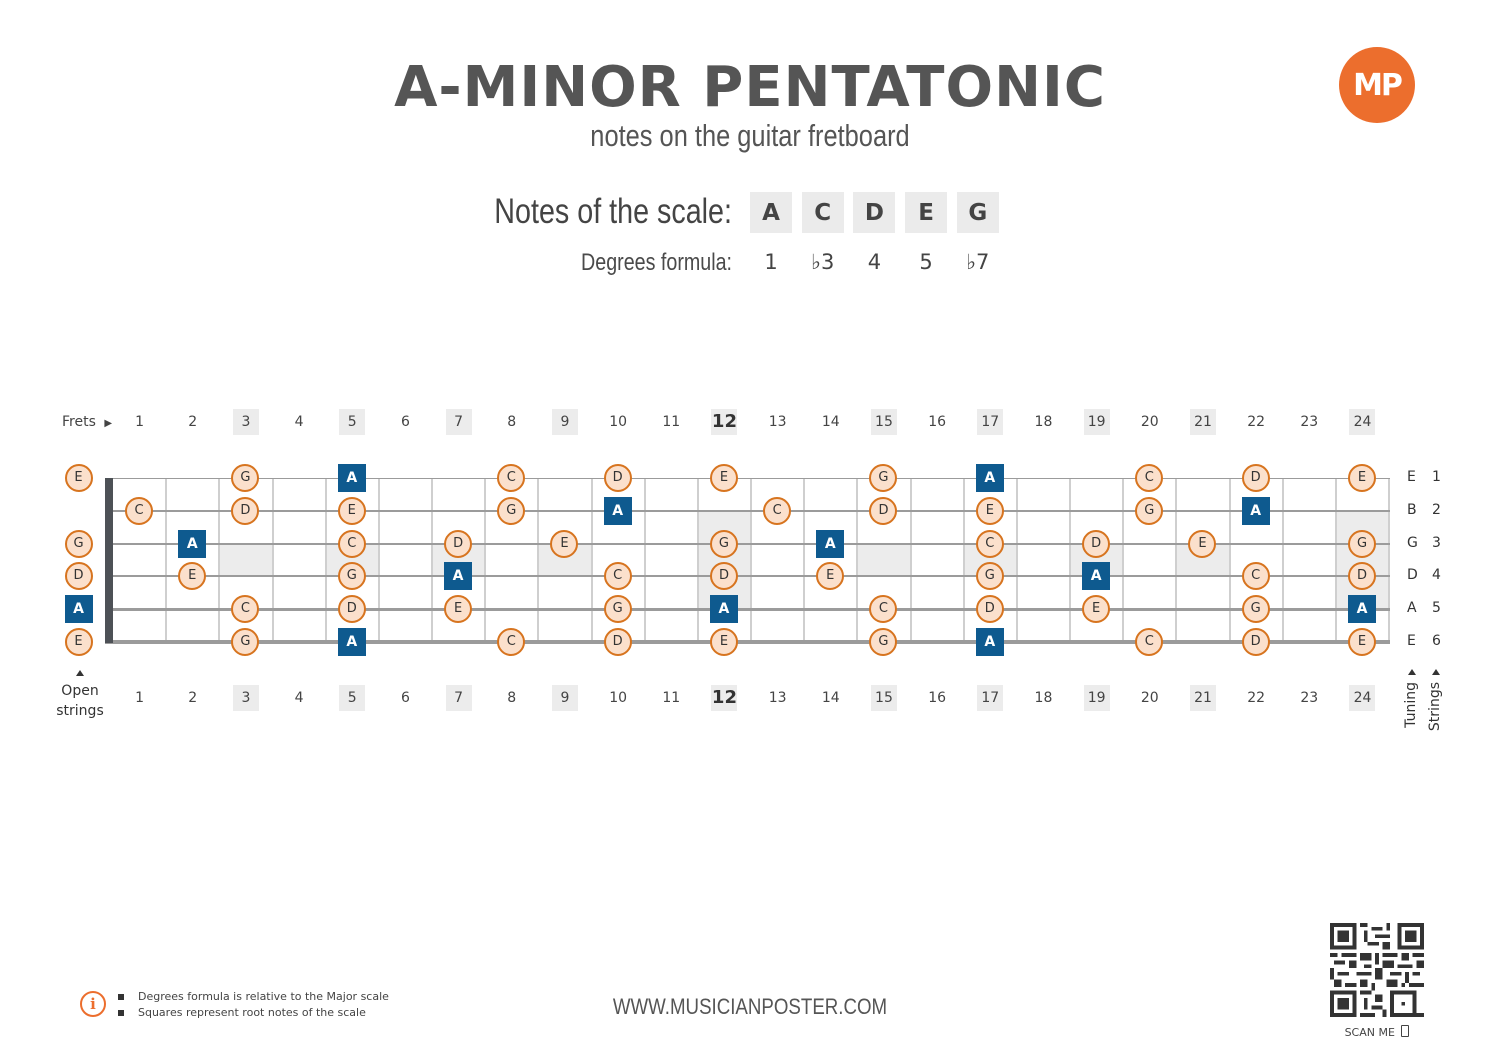  What do you see at coordinates (1096, 698) in the screenshot?
I see `fret-number: 19` at bounding box center [1096, 698].